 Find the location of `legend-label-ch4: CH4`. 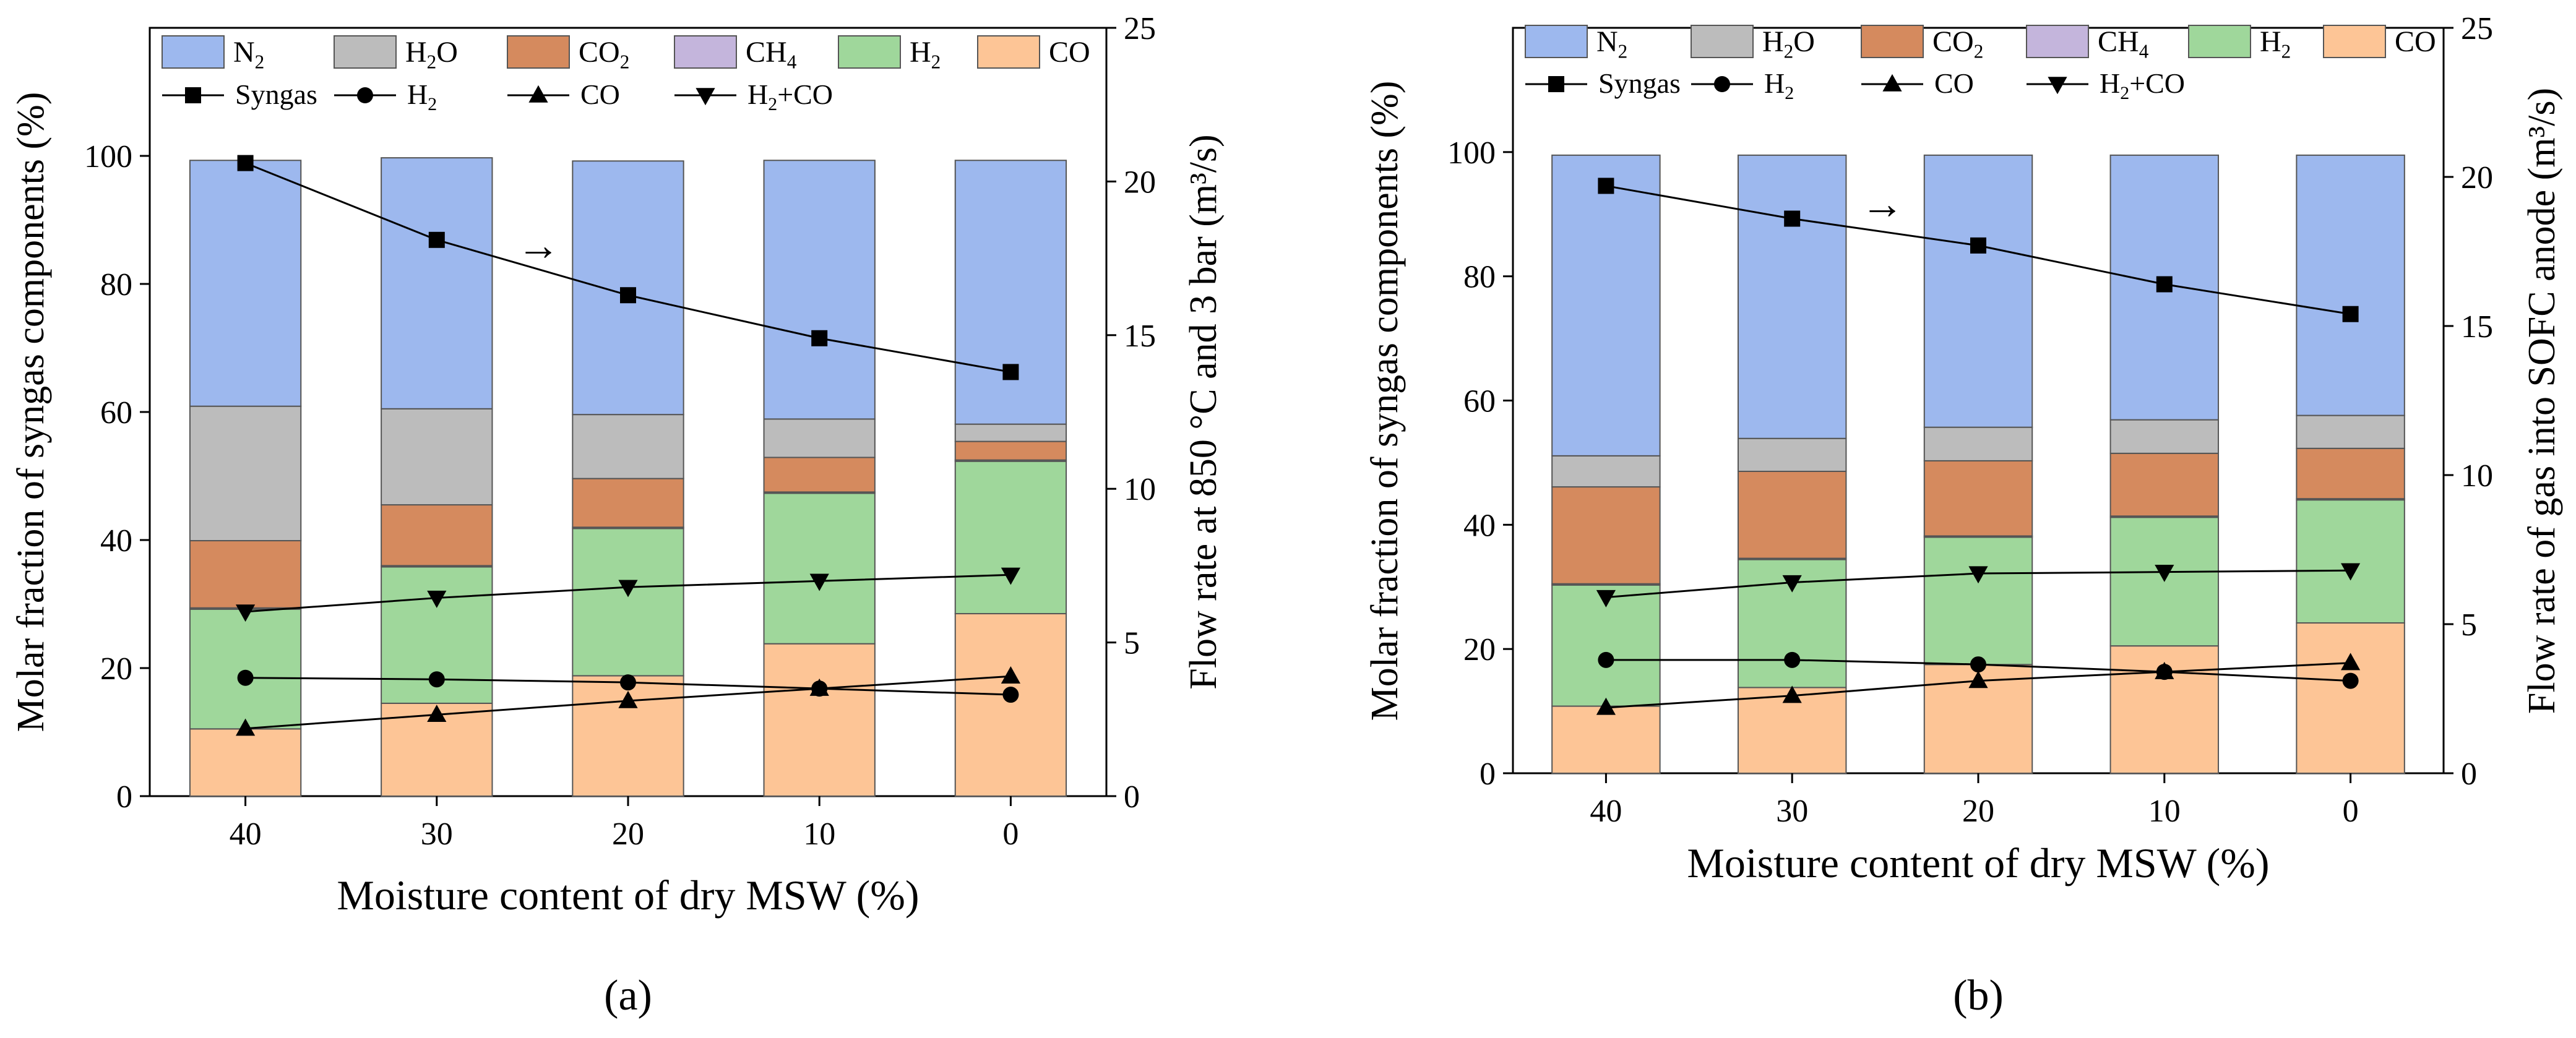

legend-label-ch4: CH4 is located at coordinates (2123, 43).